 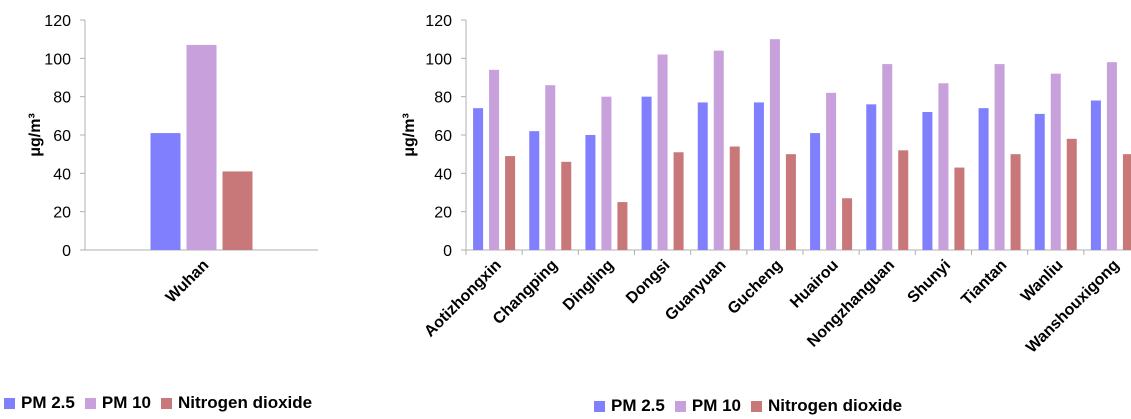 I want to click on x-tick-label: Aotizhongxin, so click(x=463, y=299).